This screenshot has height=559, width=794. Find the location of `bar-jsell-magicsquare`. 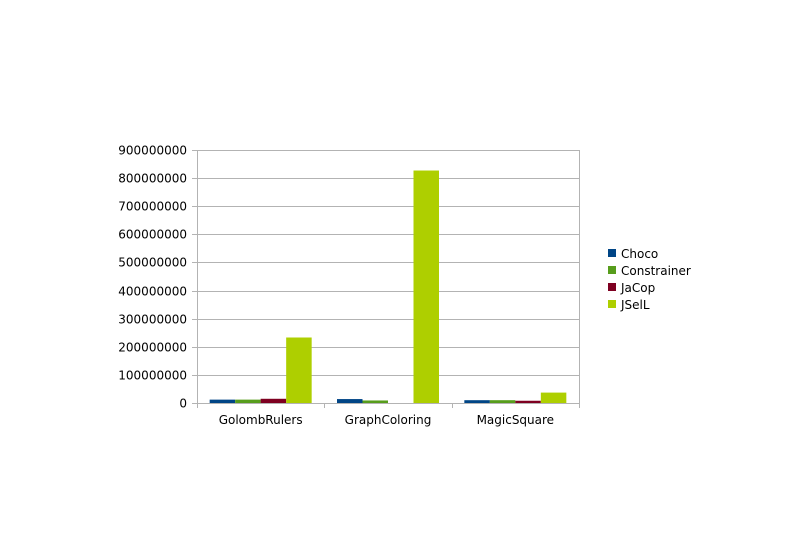

bar-jsell-magicsquare is located at coordinates (553, 397).